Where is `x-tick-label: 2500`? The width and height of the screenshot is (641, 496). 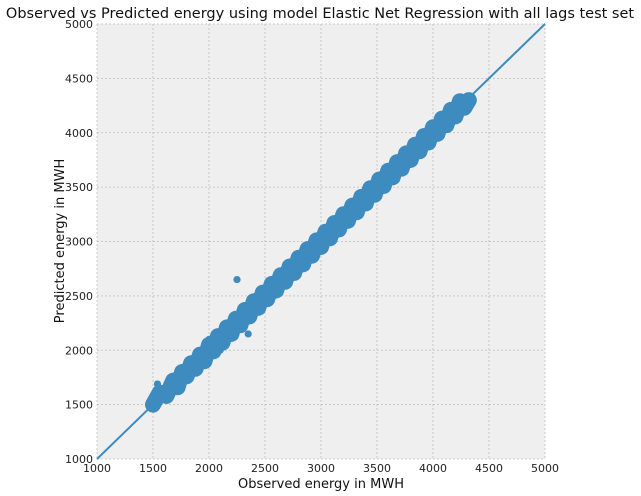 x-tick-label: 2500 is located at coordinates (265, 468).